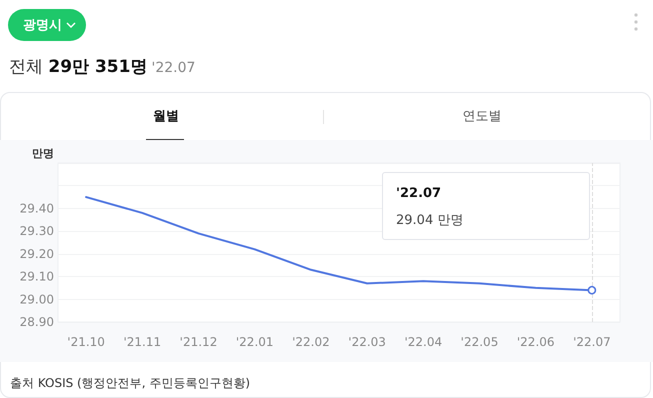 This screenshot has width=653, height=398. I want to click on source-note: 출처 KOSIS (행정안전부, 주민등록인구현황), so click(130, 383).